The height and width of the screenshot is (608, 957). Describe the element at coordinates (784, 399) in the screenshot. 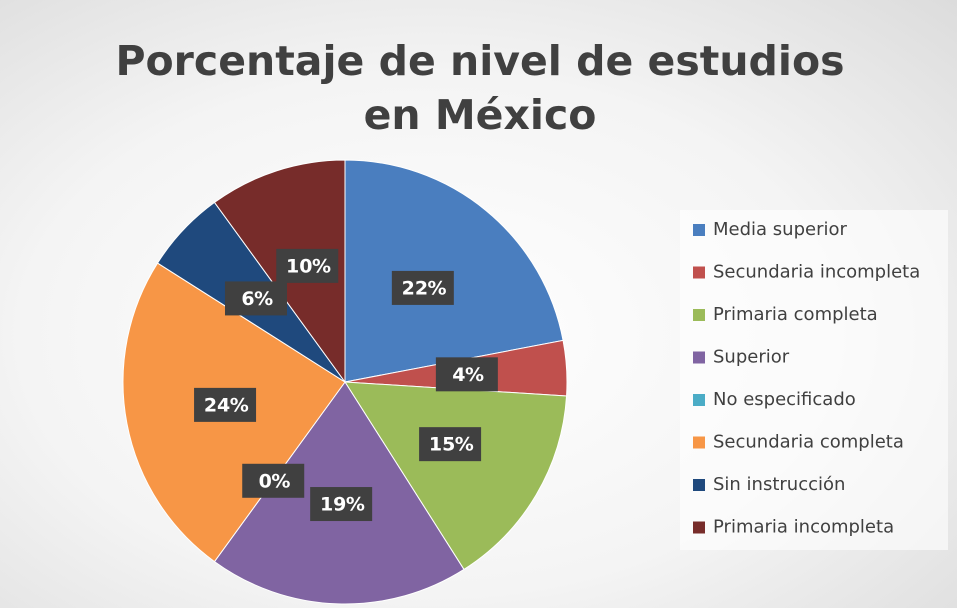

I see `legend-label: No especificado` at that location.